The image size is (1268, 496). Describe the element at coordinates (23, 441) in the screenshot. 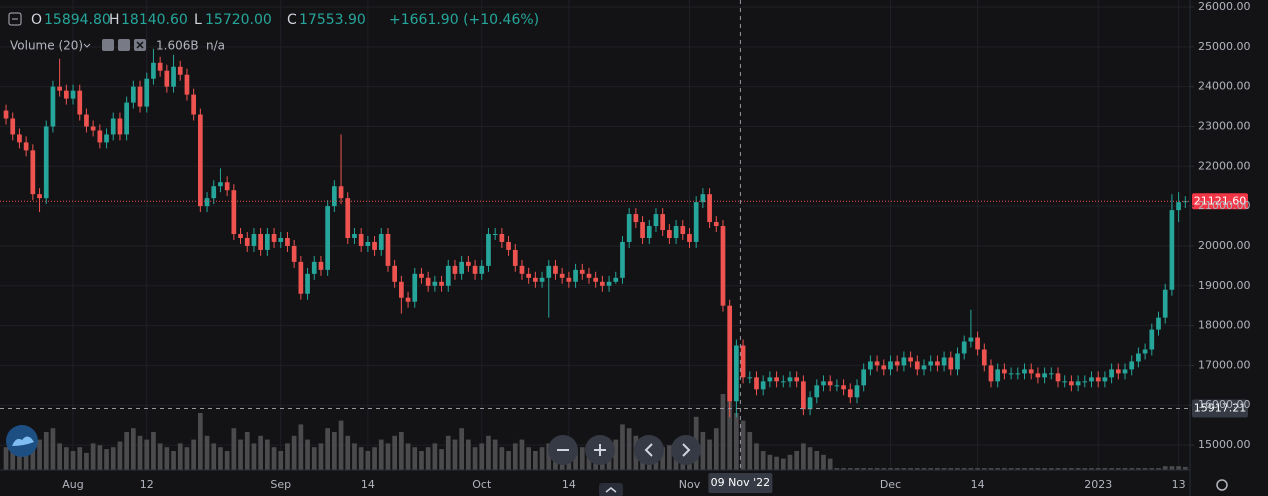

I see `logo-glyph` at that location.